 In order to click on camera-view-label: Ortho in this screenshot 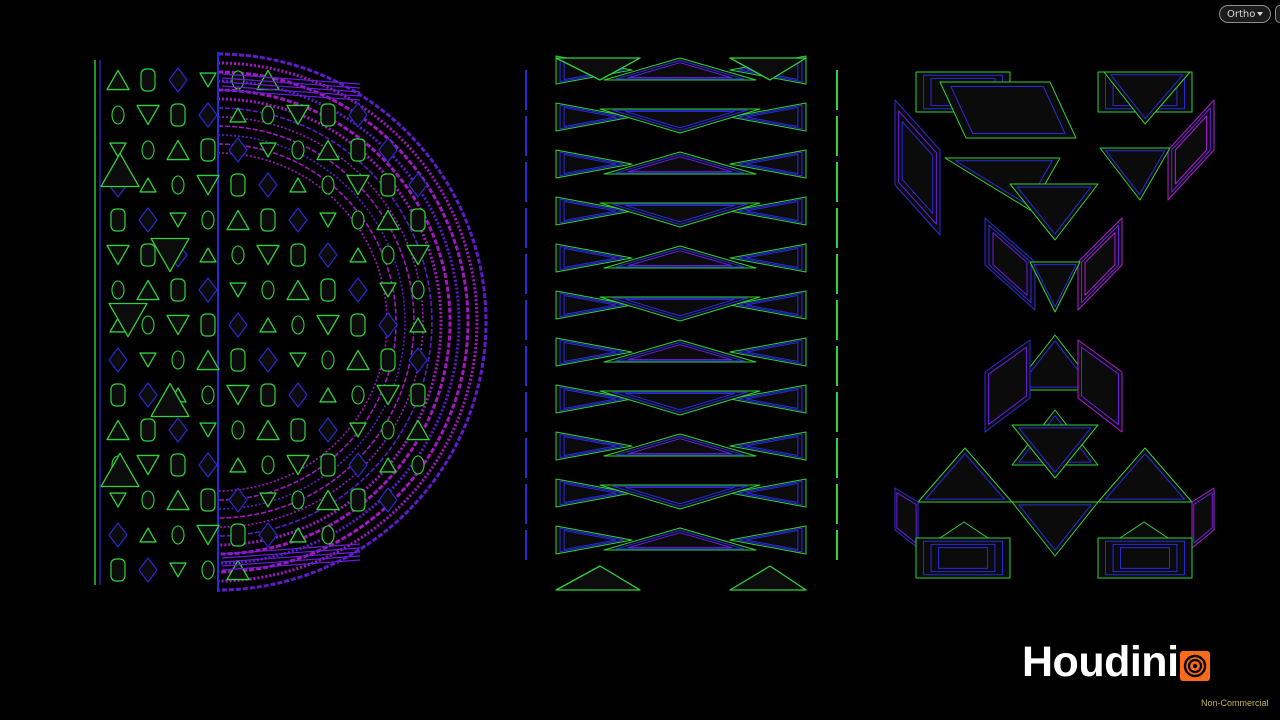, I will do `click(1241, 14)`.